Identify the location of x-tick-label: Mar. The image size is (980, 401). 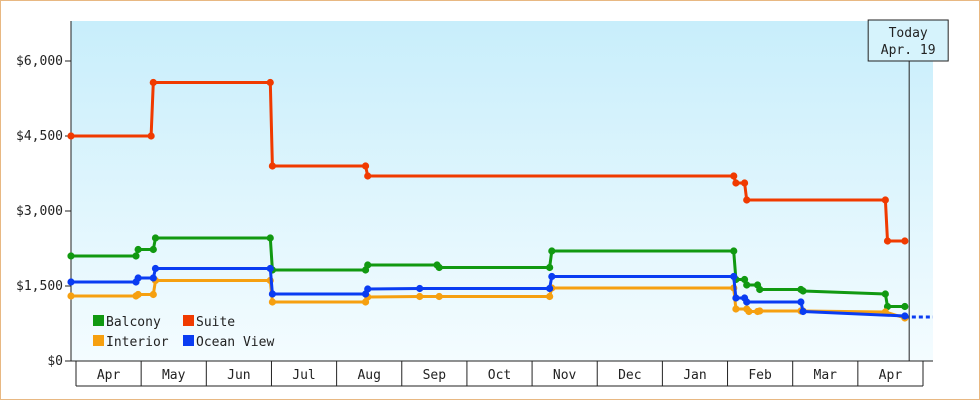
(826, 375).